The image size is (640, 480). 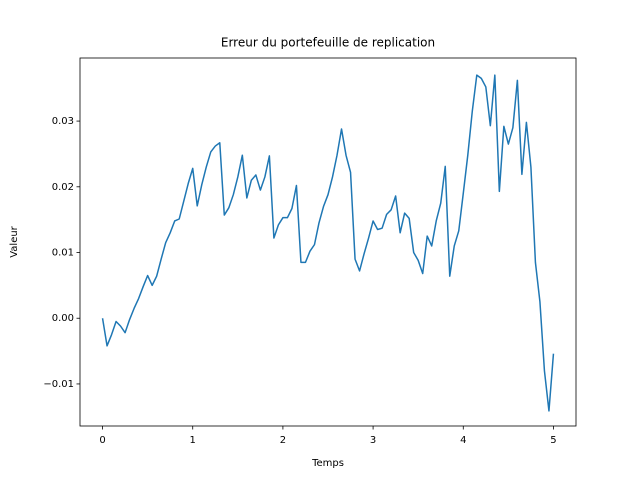 I want to click on x-axis-label: Temps, so click(x=327, y=463).